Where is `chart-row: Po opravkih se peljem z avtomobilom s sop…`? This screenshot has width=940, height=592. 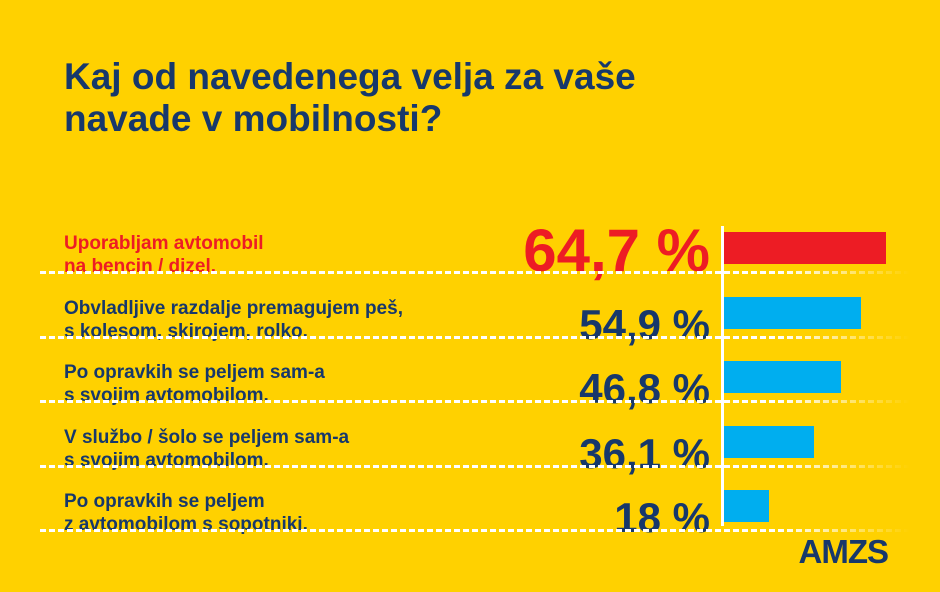 chart-row: Po opravkih se peljem z avtomobilom s sop… is located at coordinates (470, 516).